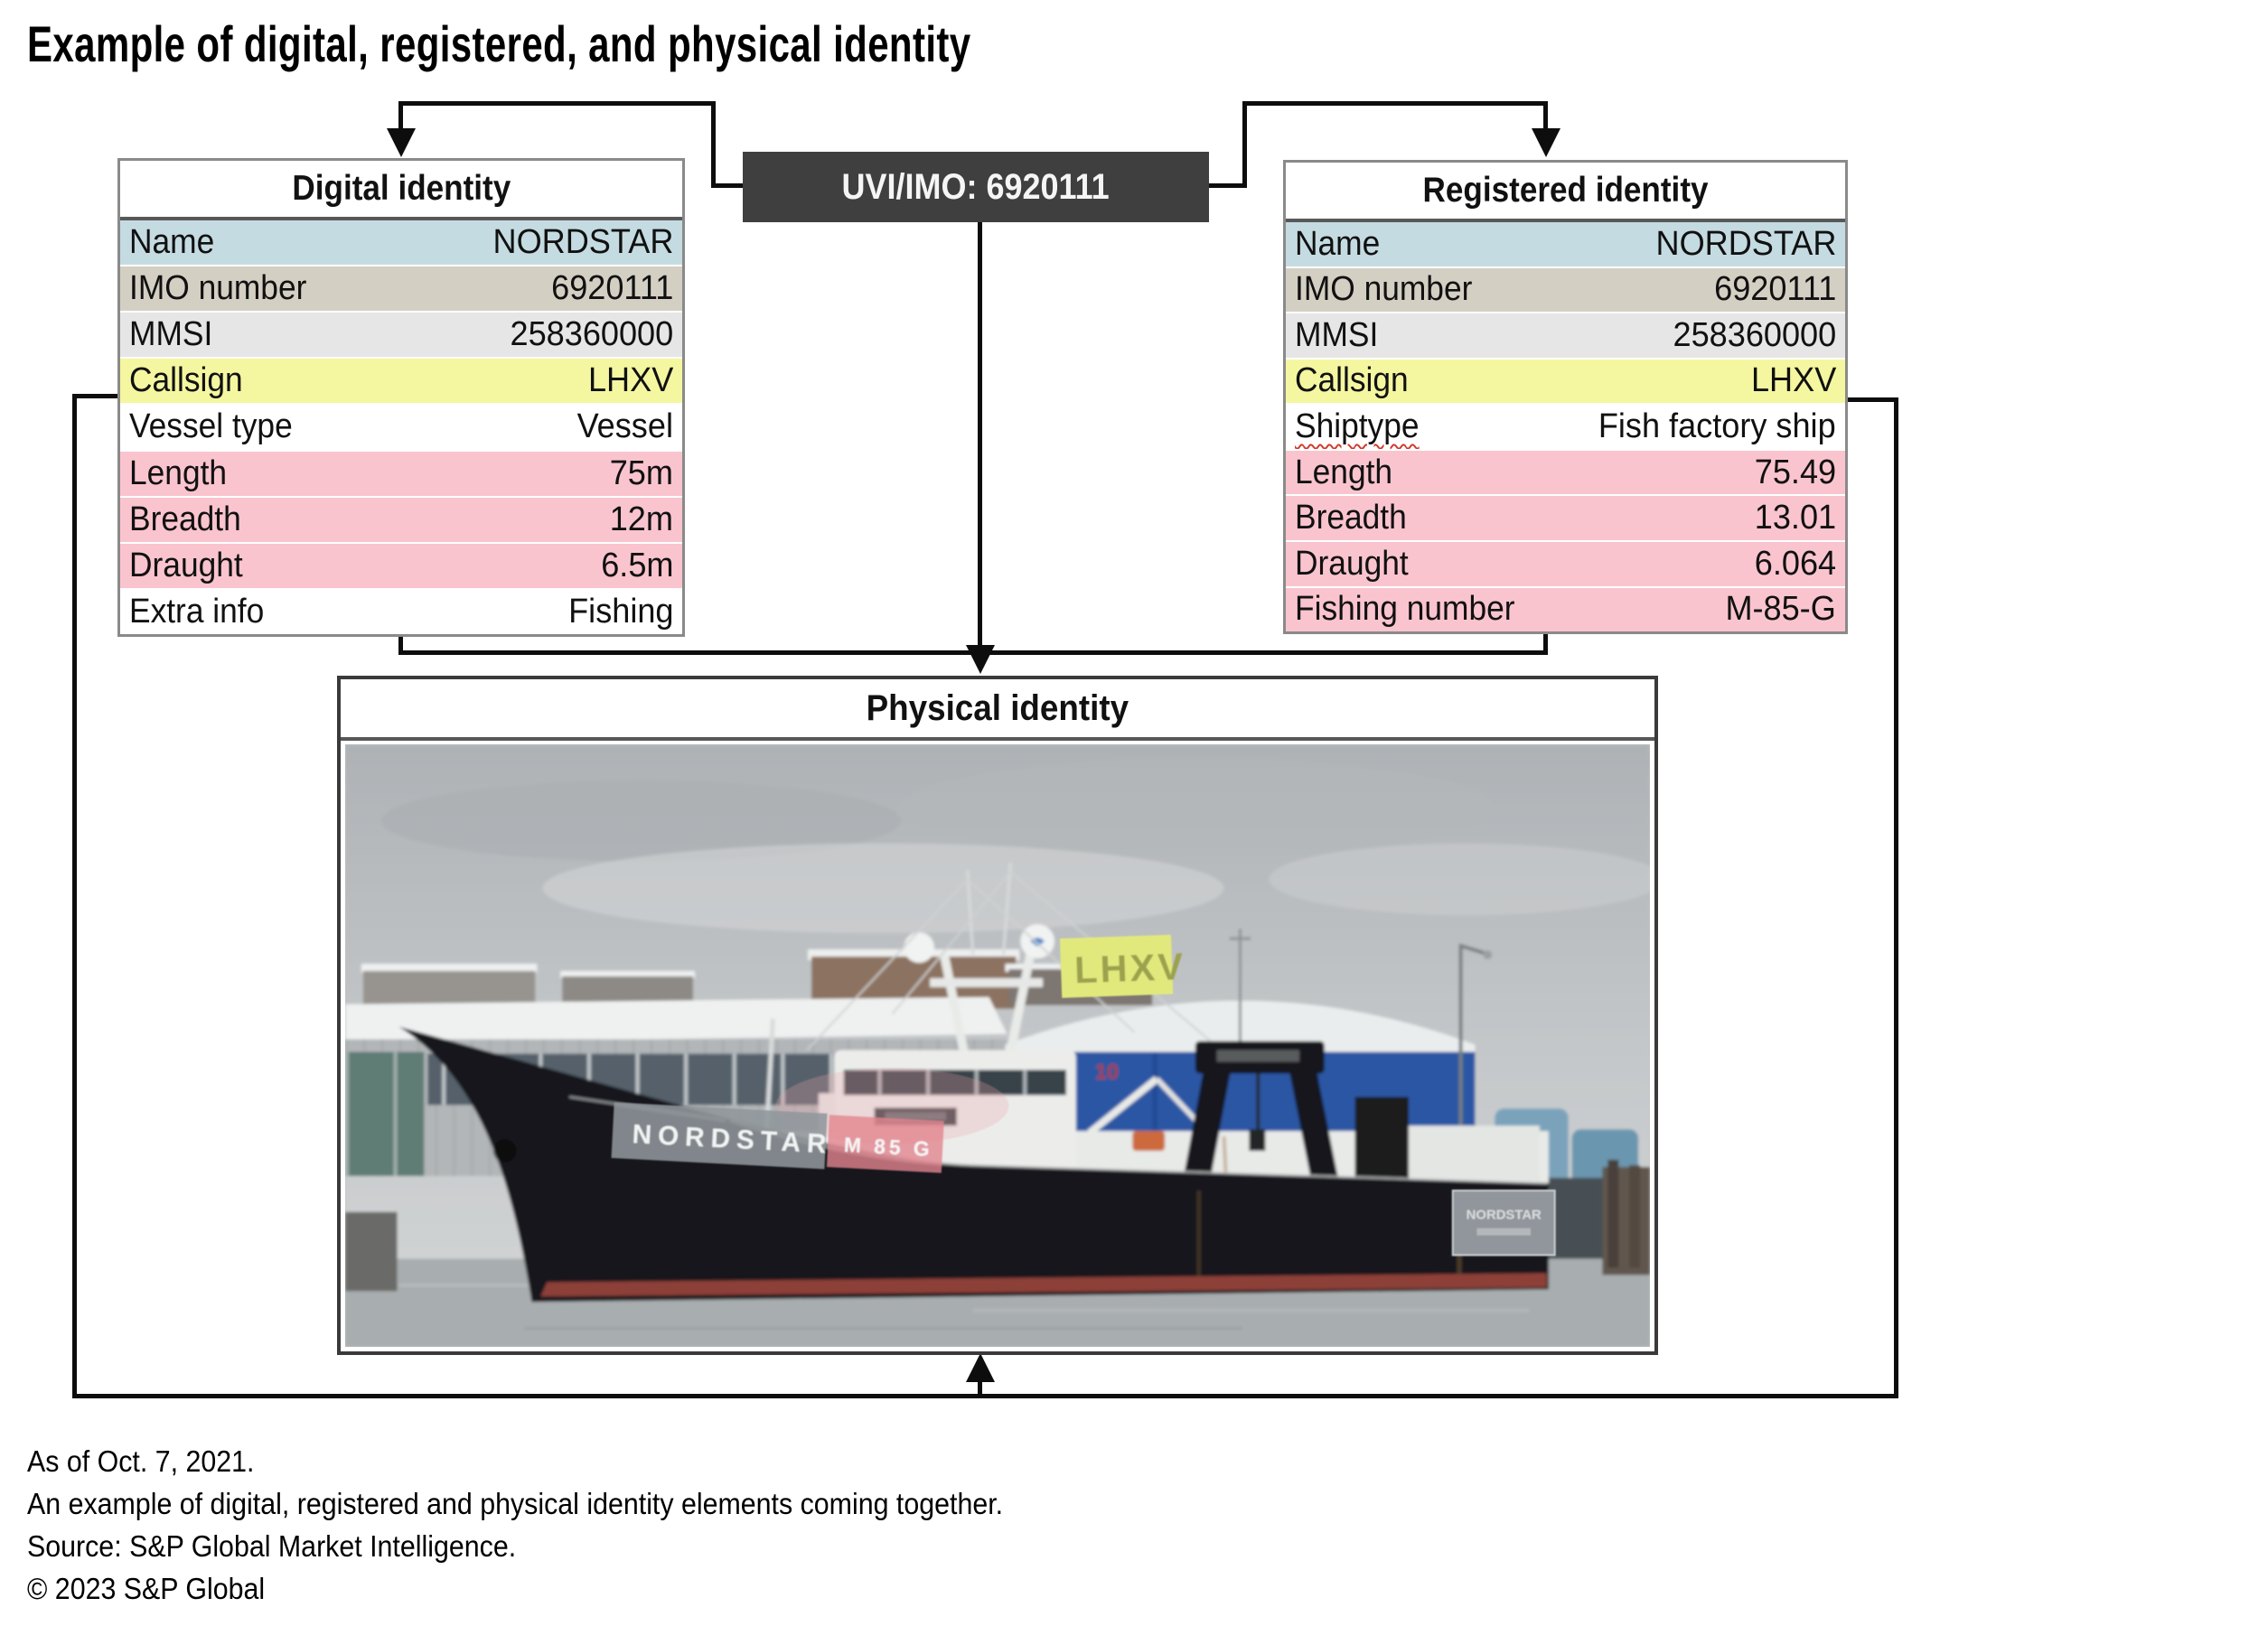  I want to click on deck-mark-label: 10, so click(1107, 1072).